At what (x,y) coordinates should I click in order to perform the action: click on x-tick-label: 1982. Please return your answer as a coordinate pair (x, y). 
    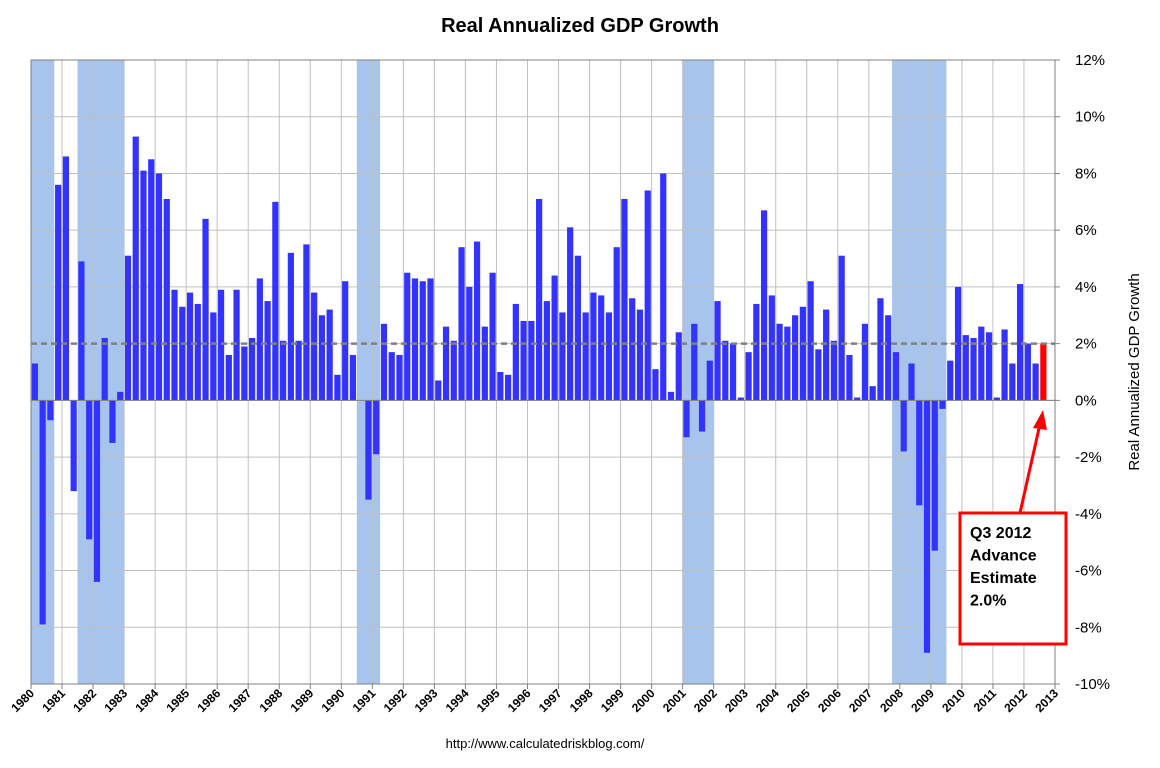
    Looking at the image, I should click on (84, 700).